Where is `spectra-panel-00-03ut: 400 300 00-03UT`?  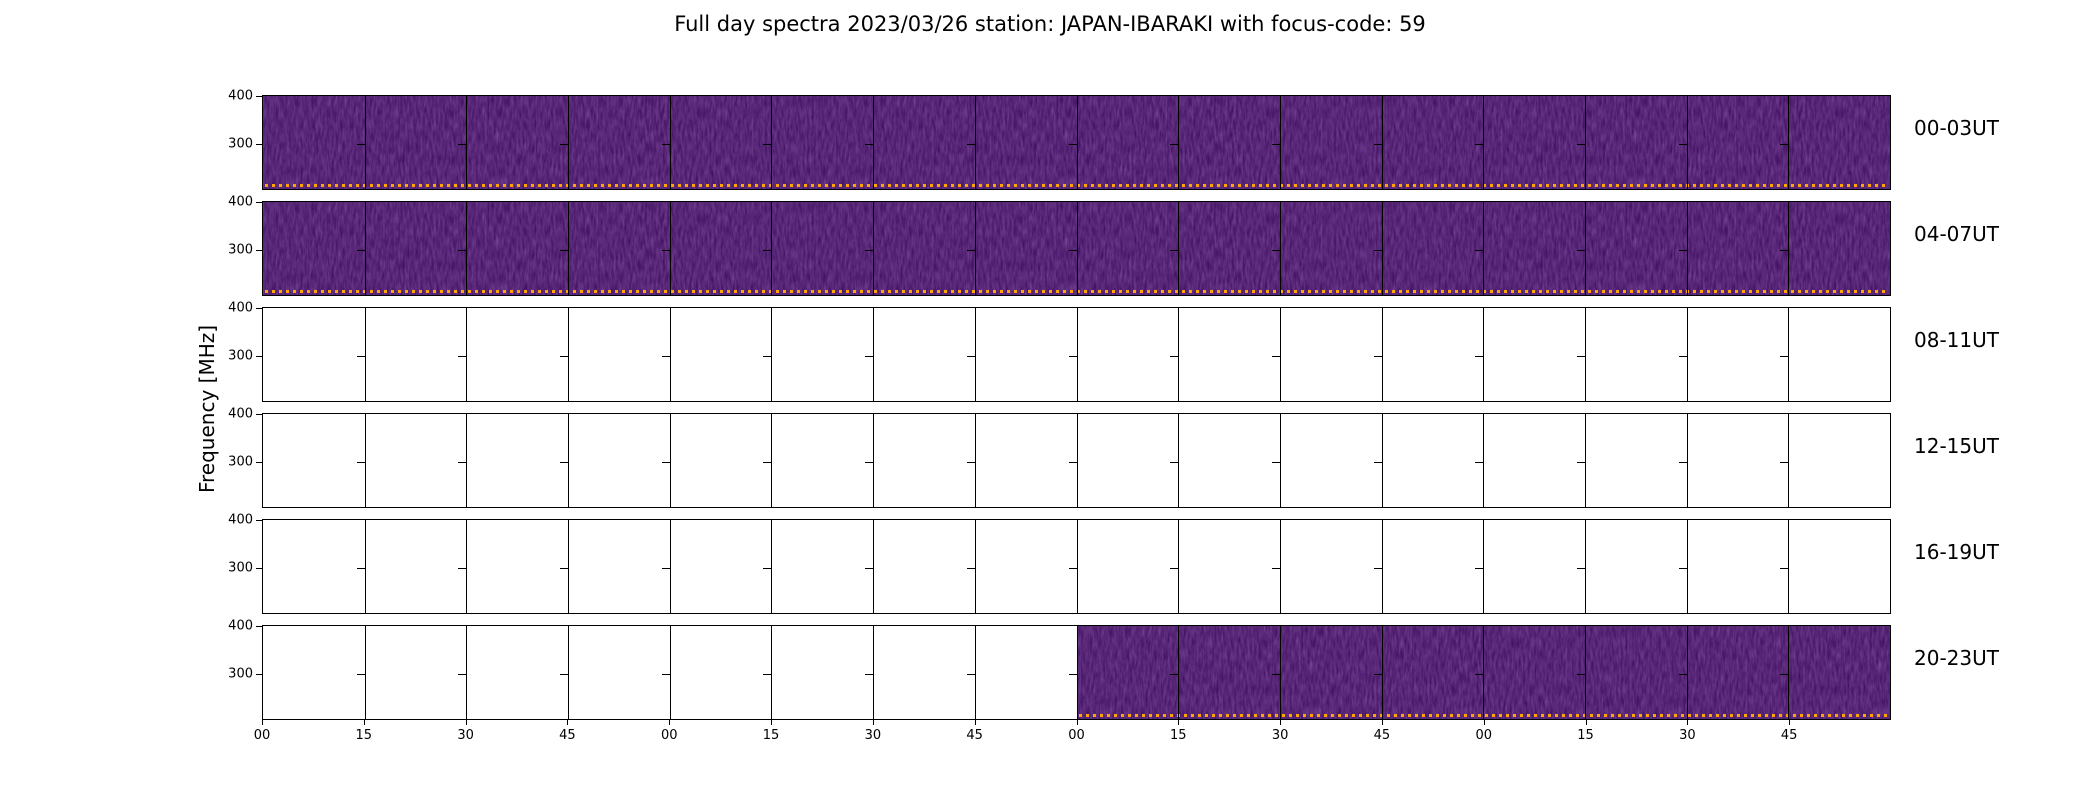 spectra-panel-00-03ut: 400 300 00-03UT is located at coordinates (1113, 139).